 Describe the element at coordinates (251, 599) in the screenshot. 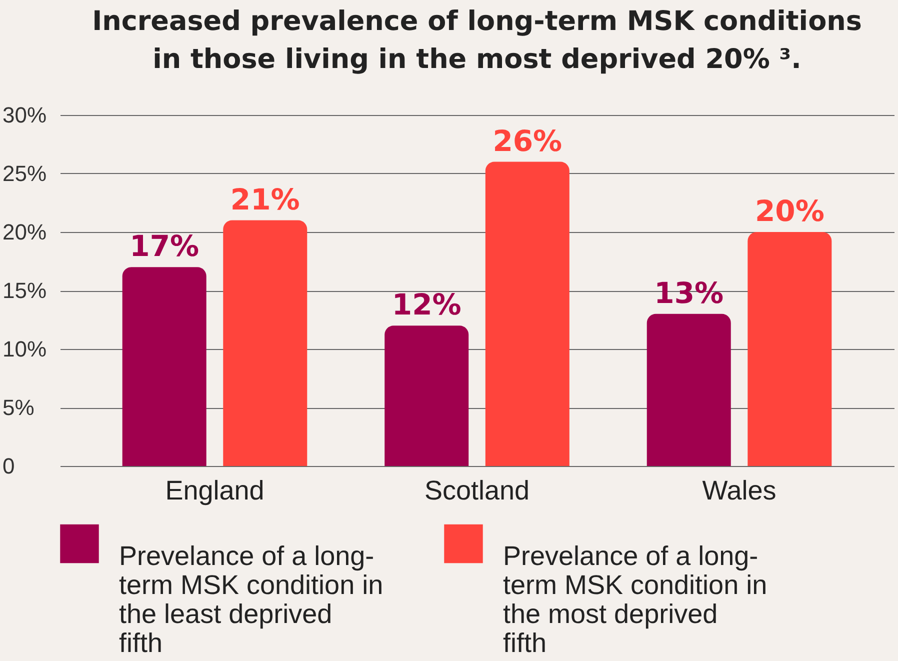

I see `legend-label: Prevelance of a long-term MSK condition in the least deprived fifth` at that location.